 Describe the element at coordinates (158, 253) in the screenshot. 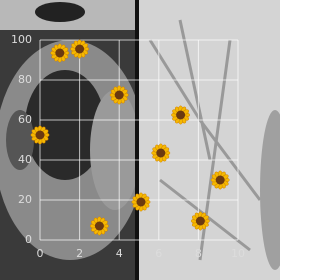

I see `x-tick-label: 6` at that location.